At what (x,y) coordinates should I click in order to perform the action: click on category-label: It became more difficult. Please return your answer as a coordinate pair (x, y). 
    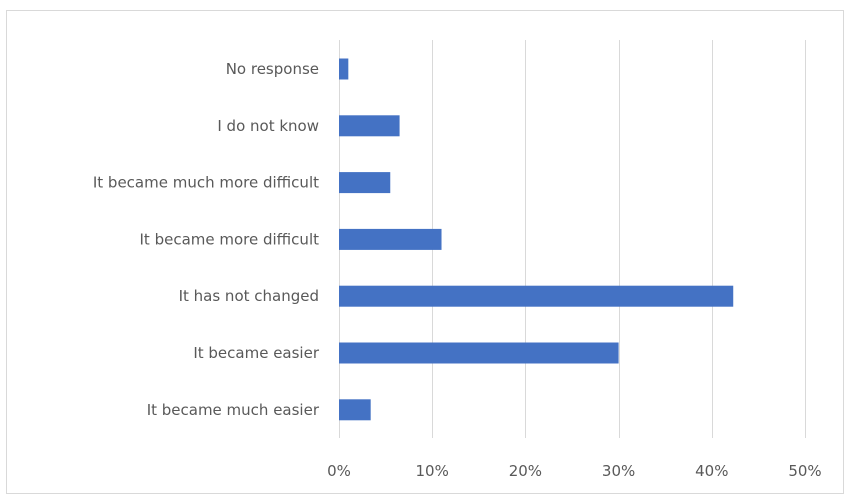
    Looking at the image, I should click on (230, 239).